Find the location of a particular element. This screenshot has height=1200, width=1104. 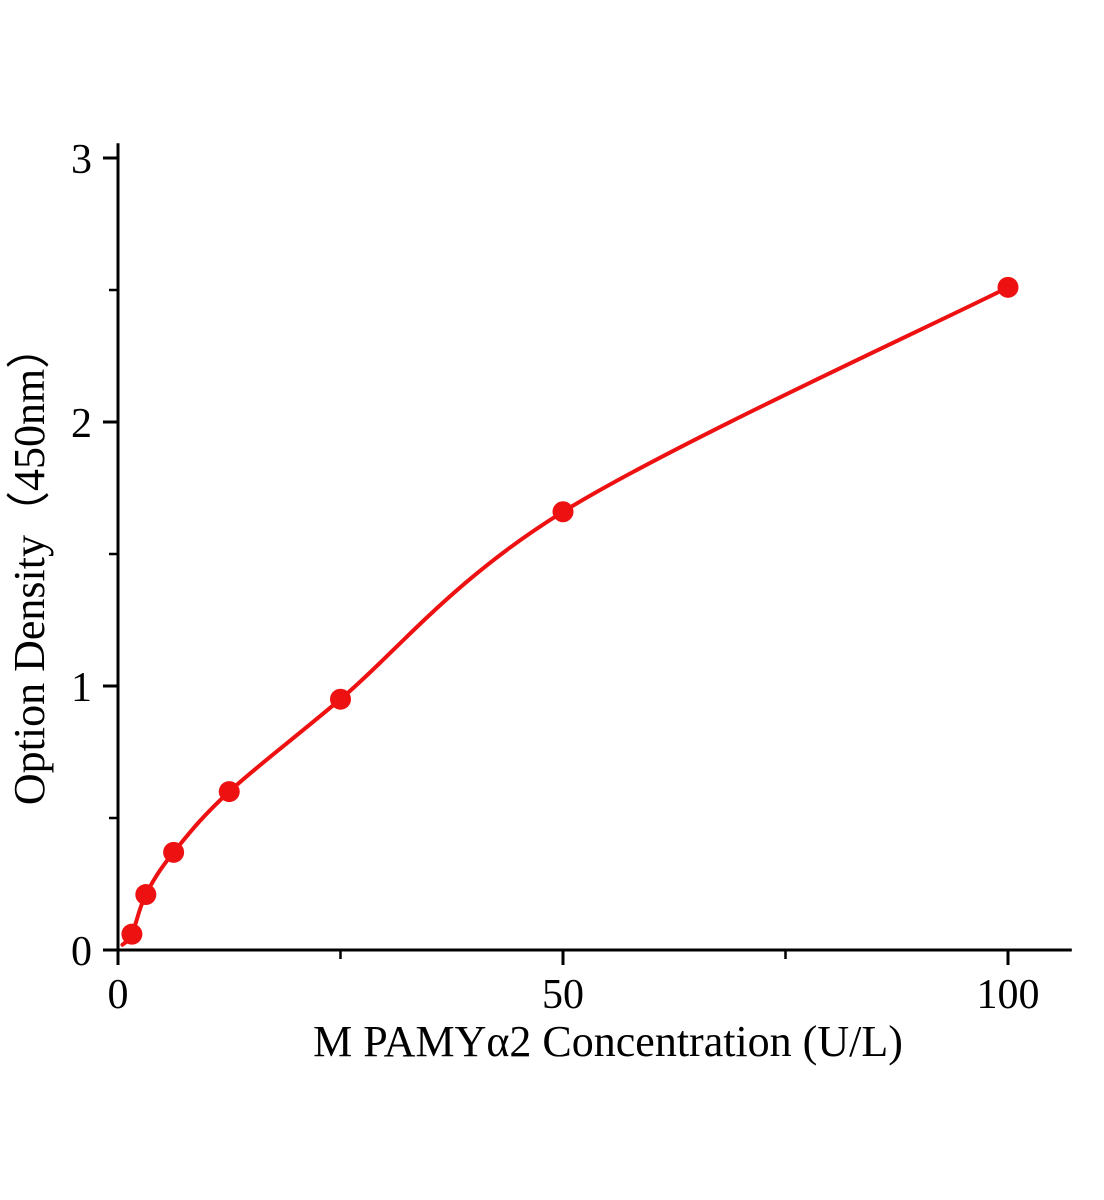

x-axis-label: M PAMYα2 Concentration (U/L) is located at coordinates (608, 1041).